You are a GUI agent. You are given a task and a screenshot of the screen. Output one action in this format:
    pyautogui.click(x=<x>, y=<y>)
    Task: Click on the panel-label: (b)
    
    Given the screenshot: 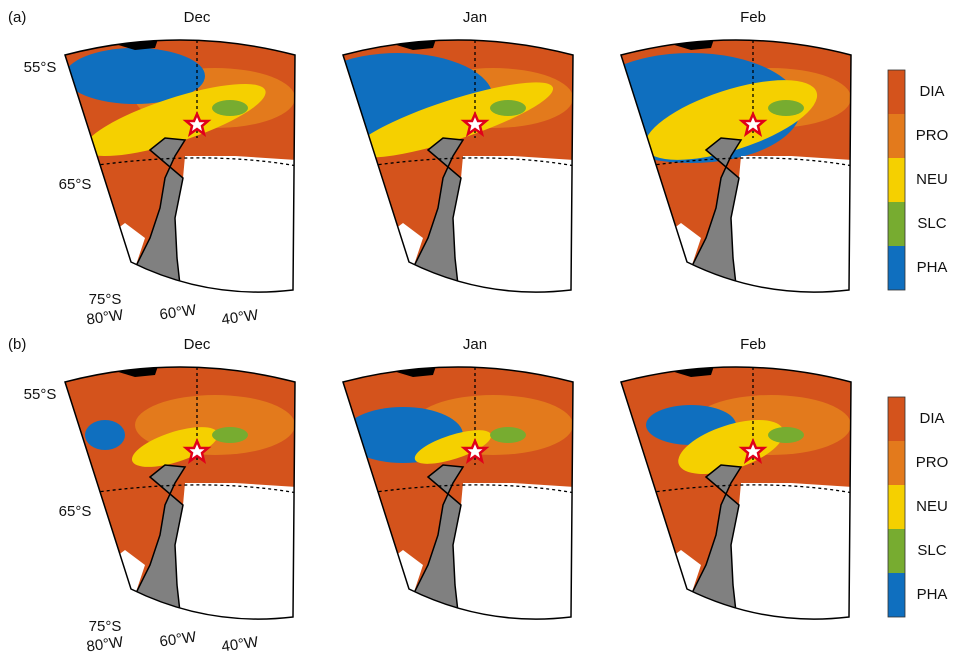 What is the action you would take?
    pyautogui.click(x=17, y=344)
    